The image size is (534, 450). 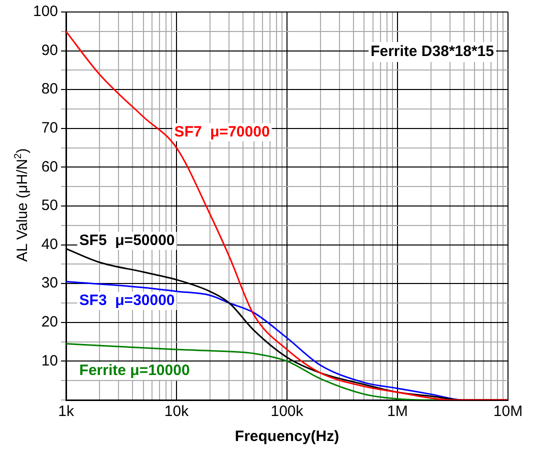 I want to click on annotation: Ferrite D38*18*15, so click(x=432, y=51).